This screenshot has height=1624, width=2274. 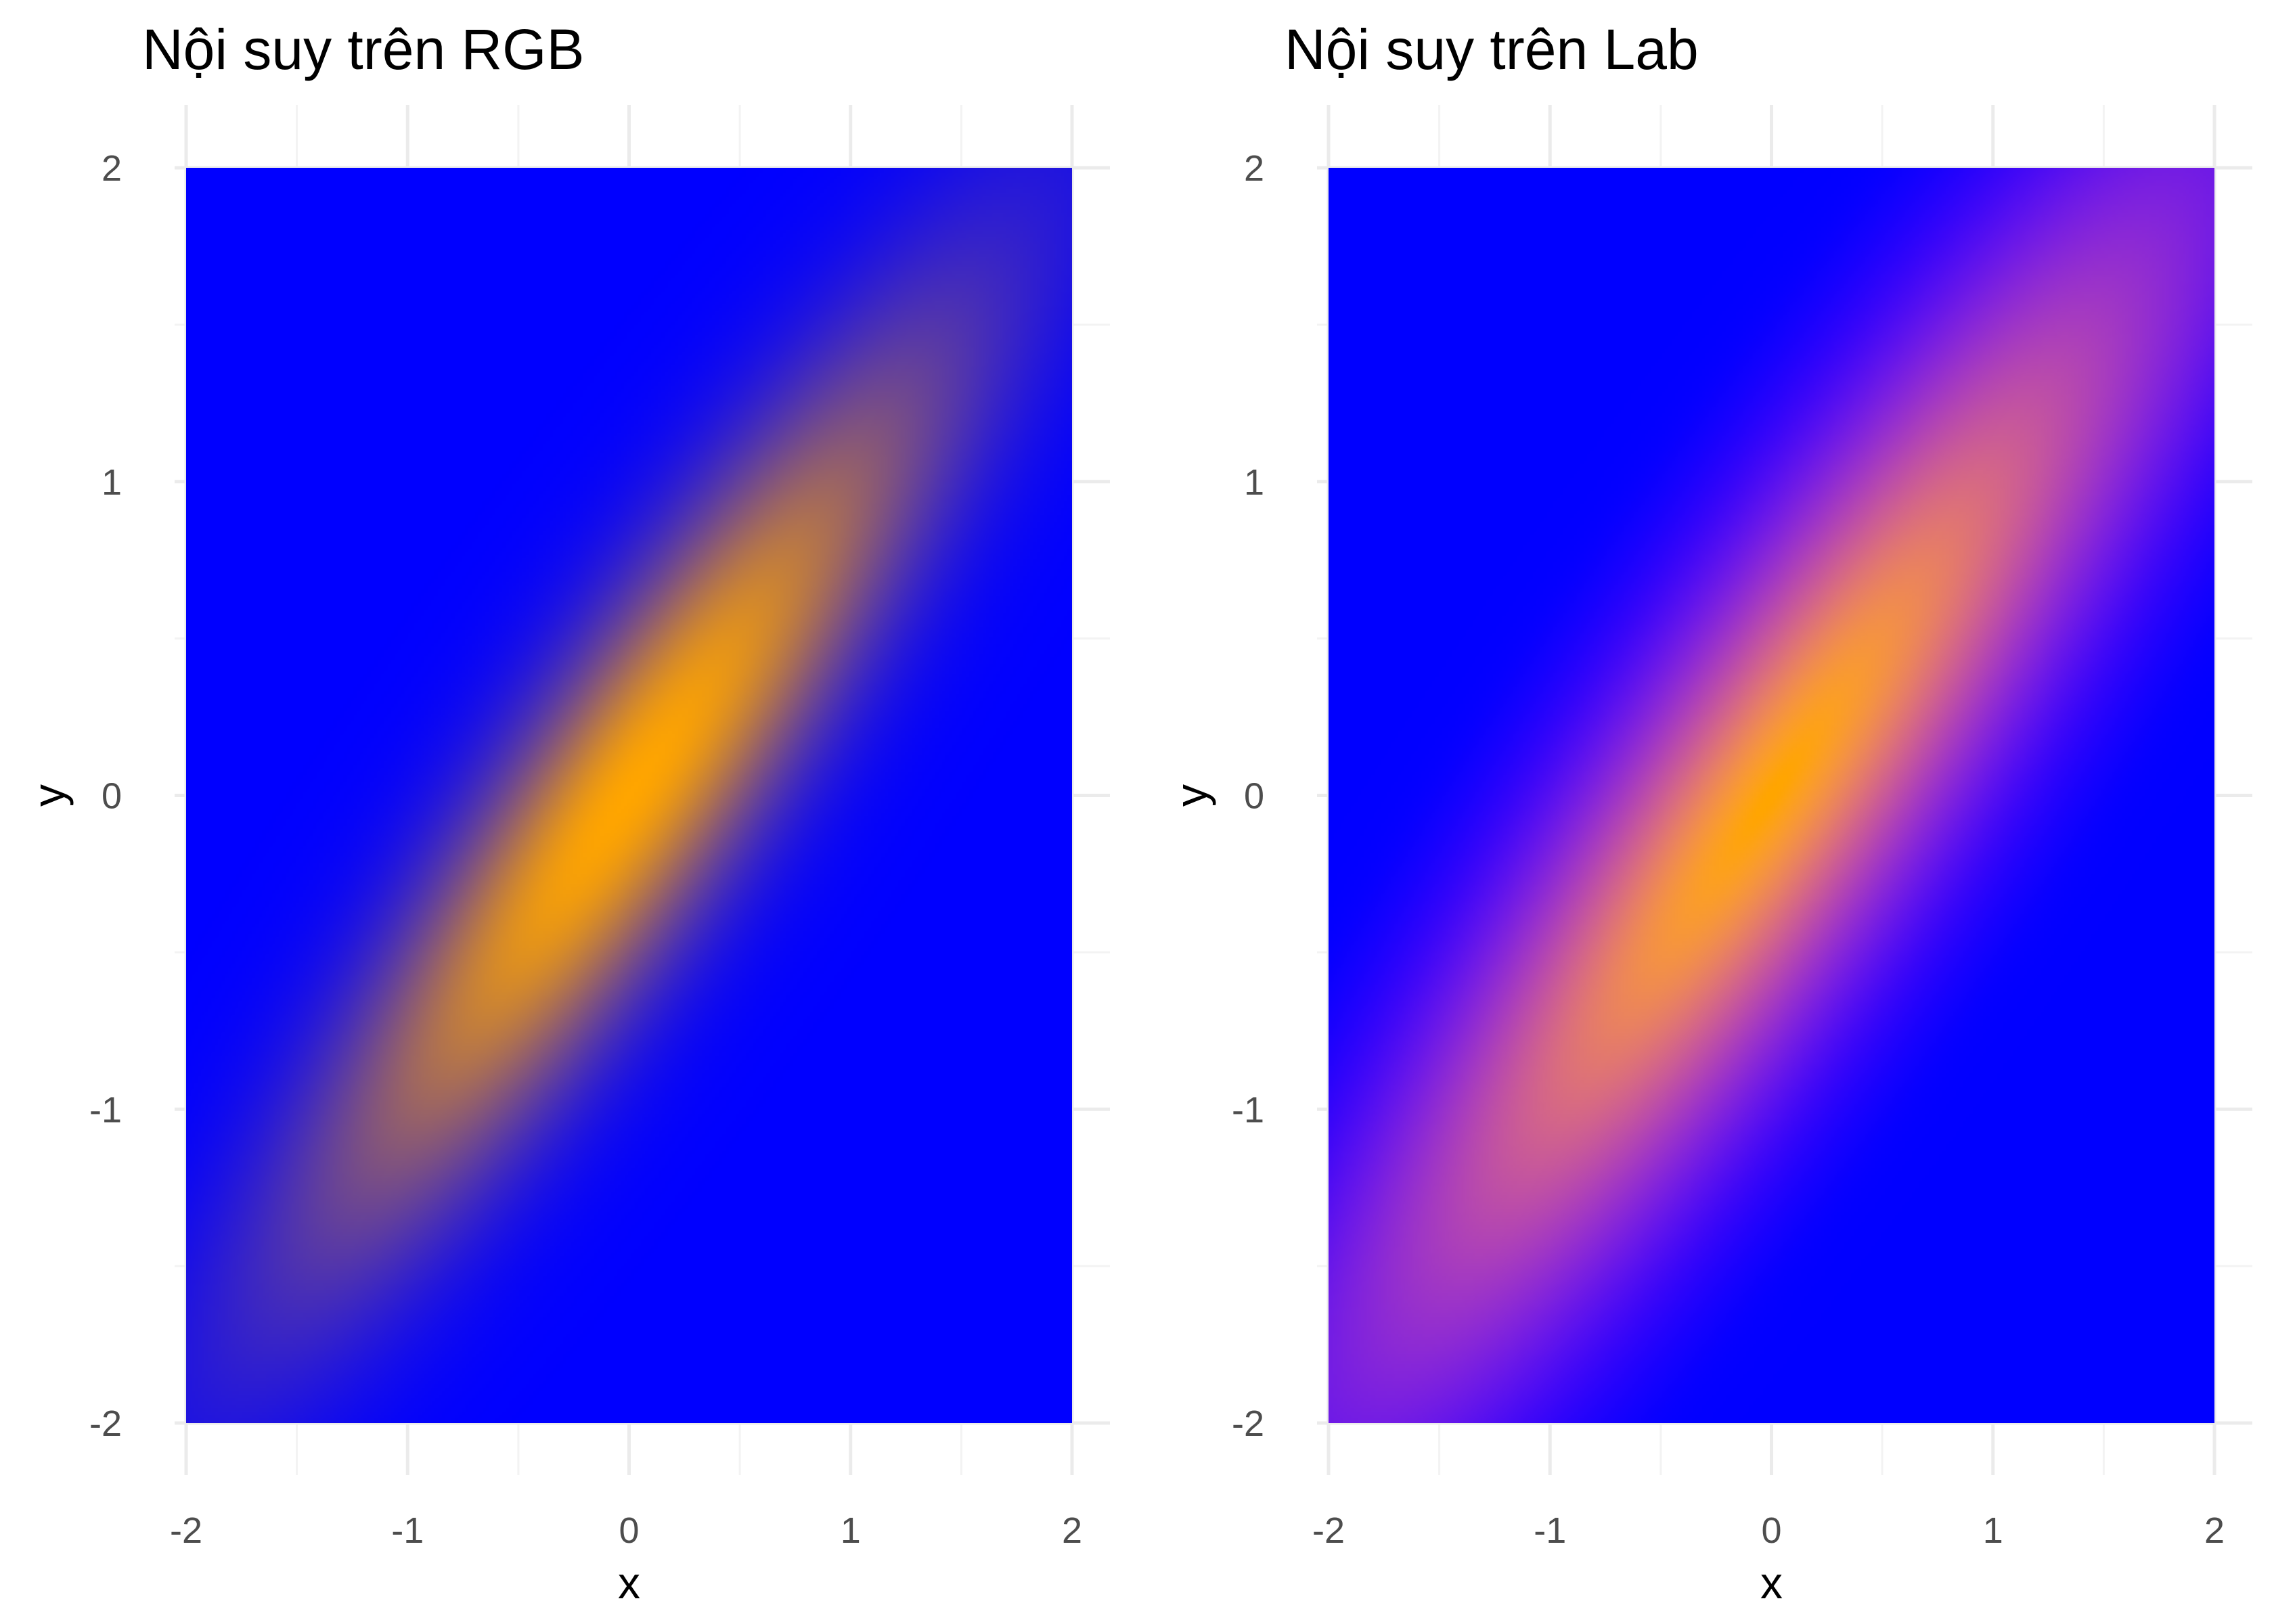 What do you see at coordinates (1492, 49) in the screenshot?
I see `chart-title: Nội suy trên Lab` at bounding box center [1492, 49].